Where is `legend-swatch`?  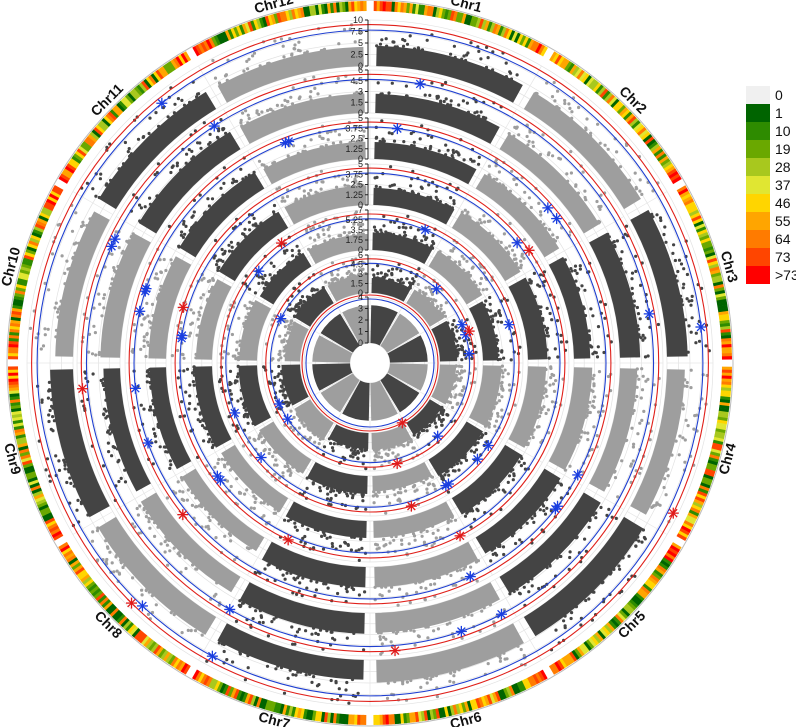 legend-swatch is located at coordinates (758, 149).